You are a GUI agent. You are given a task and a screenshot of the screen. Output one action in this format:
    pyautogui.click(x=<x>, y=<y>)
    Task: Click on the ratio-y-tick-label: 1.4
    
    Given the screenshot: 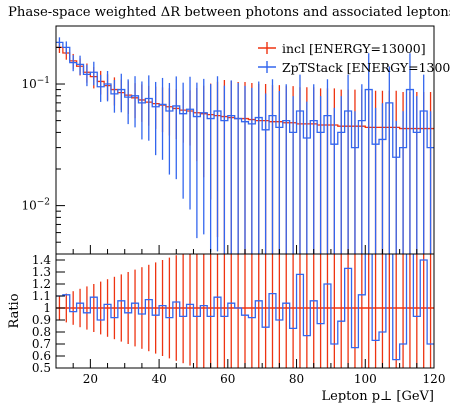 What is the action you would take?
    pyautogui.click(x=41, y=260)
    